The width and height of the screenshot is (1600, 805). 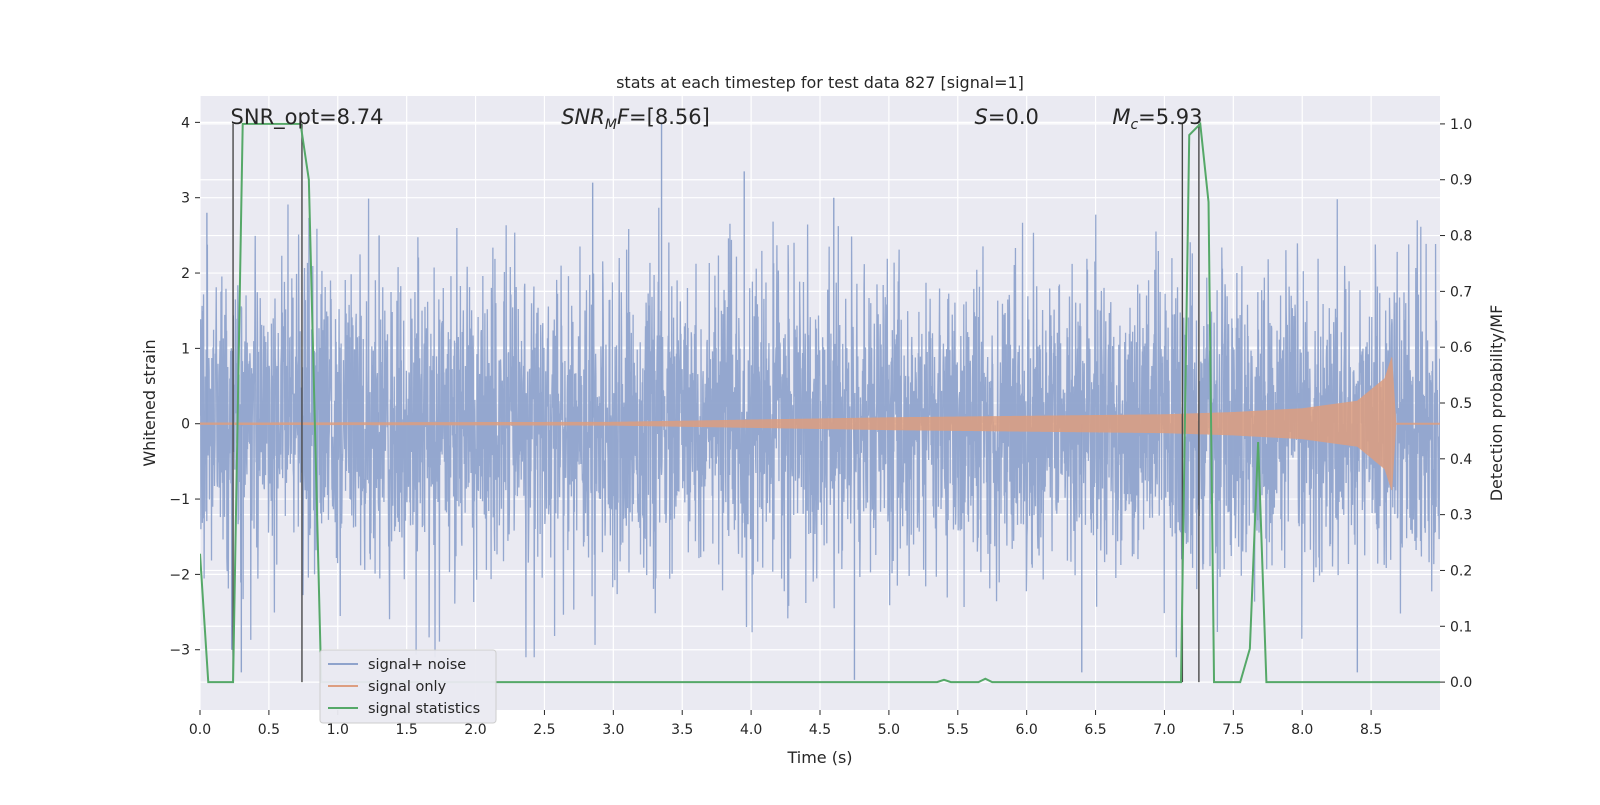 I want to click on y-axis-ticks: −3 −2 −1 0 1 2 3 4, so click(x=184, y=387).